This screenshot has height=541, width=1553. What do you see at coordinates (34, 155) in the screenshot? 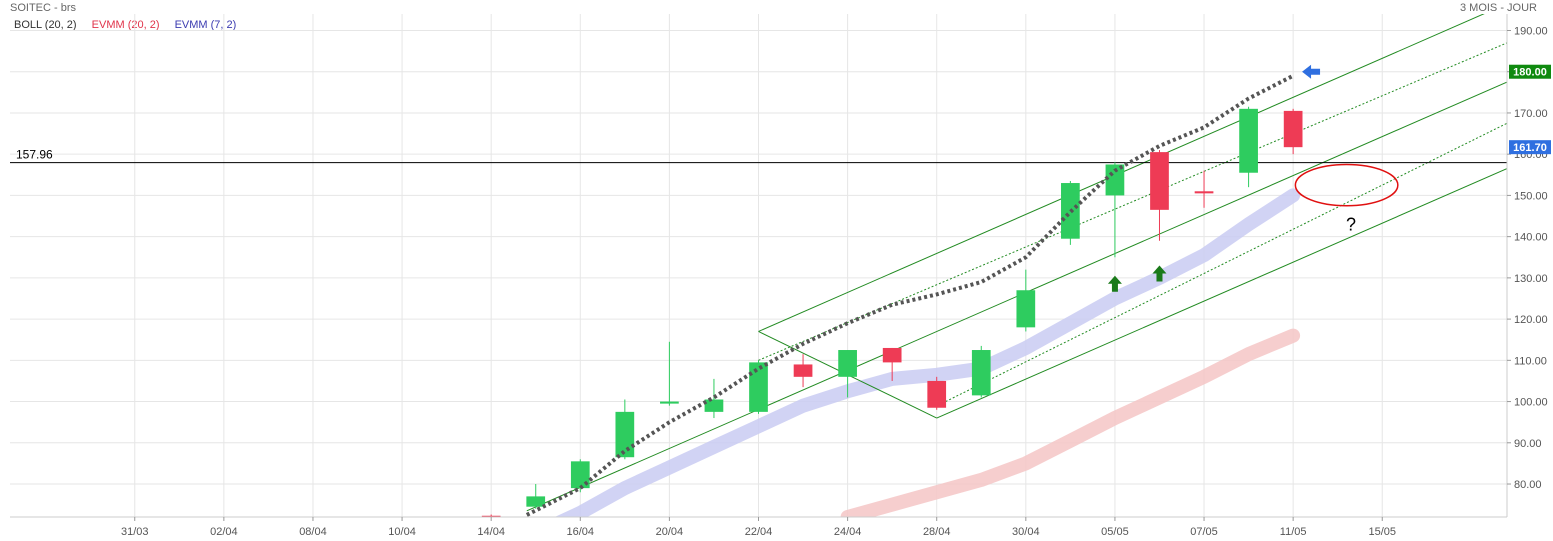
I see `level-line-label: 157.96` at bounding box center [34, 155].